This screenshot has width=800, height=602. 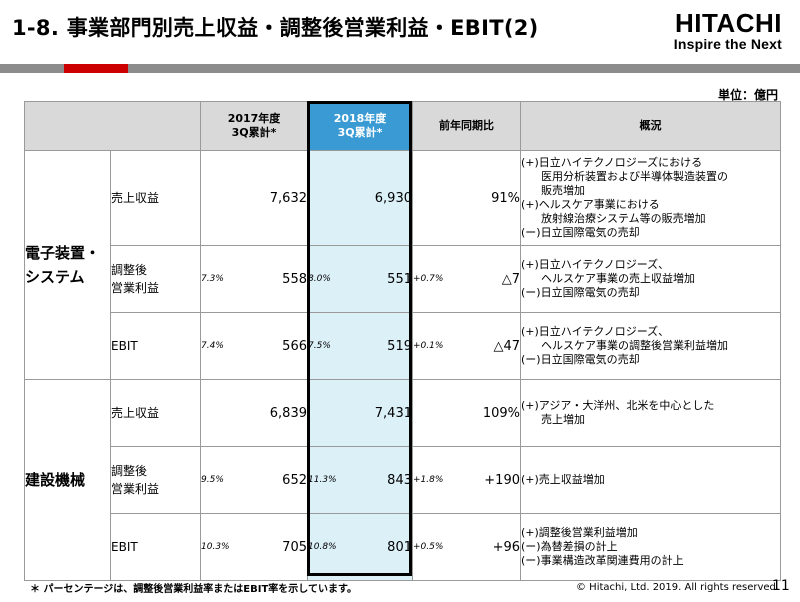 I want to click on yoy-cell: +0.5% +96, so click(x=466, y=547).